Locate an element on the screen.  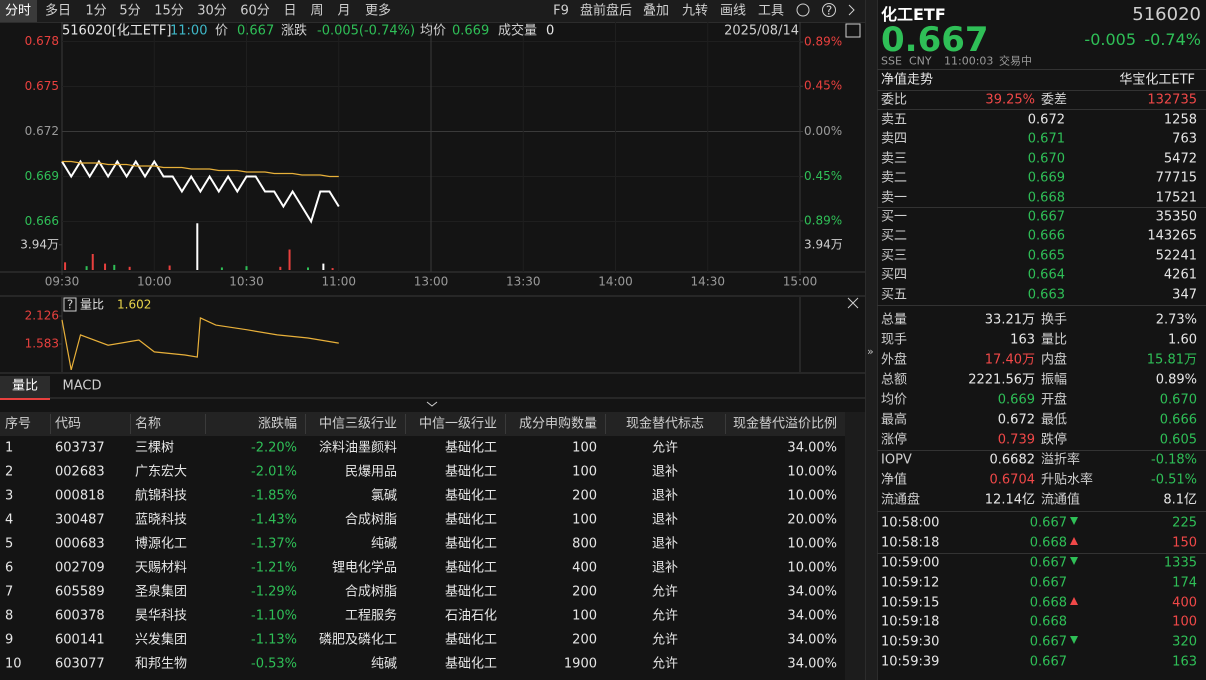
info-volume: 0 is located at coordinates (550, 31).